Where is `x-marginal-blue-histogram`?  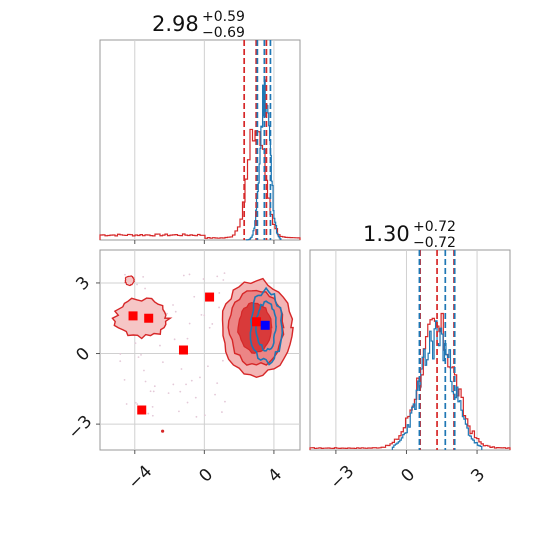
x-marginal-blue-histogram is located at coordinates (263, 160).